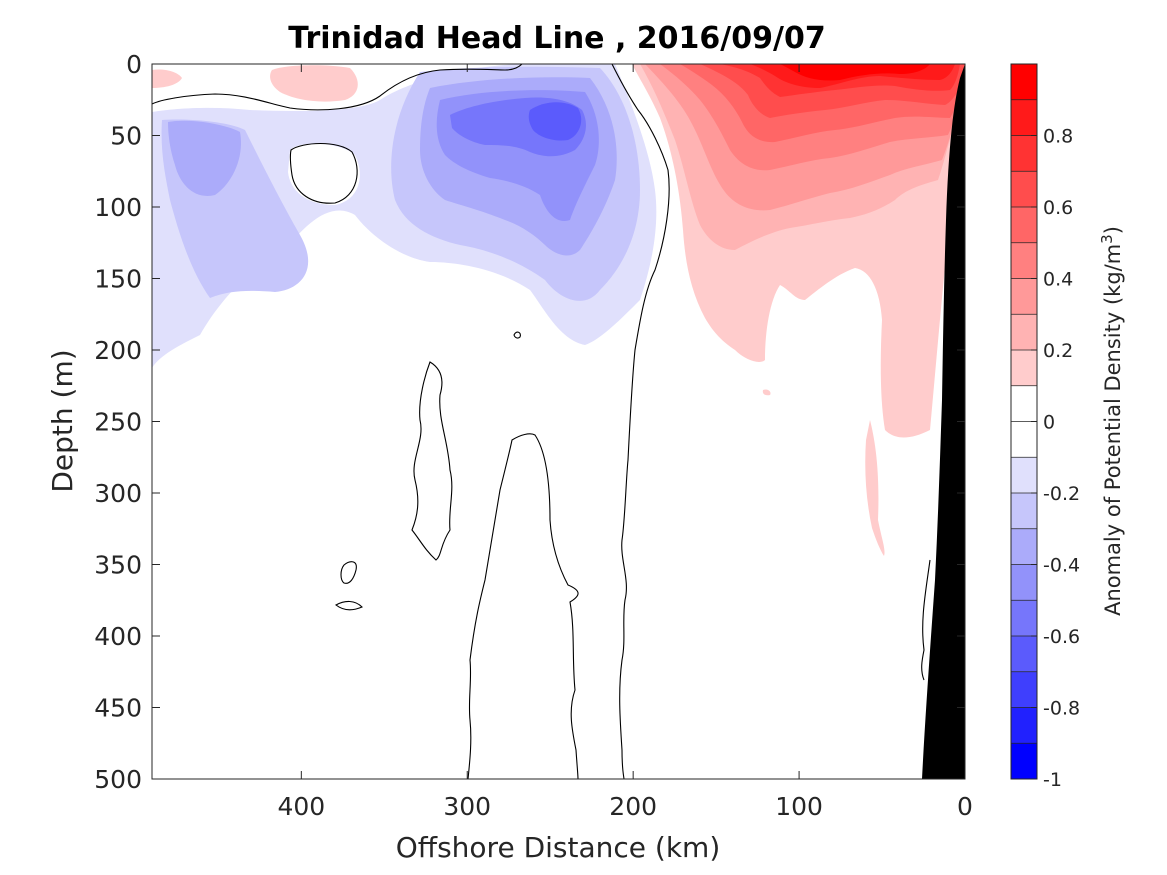  What do you see at coordinates (1061, 566) in the screenshot?
I see `colorbar-tick-label: -0.4` at bounding box center [1061, 566].